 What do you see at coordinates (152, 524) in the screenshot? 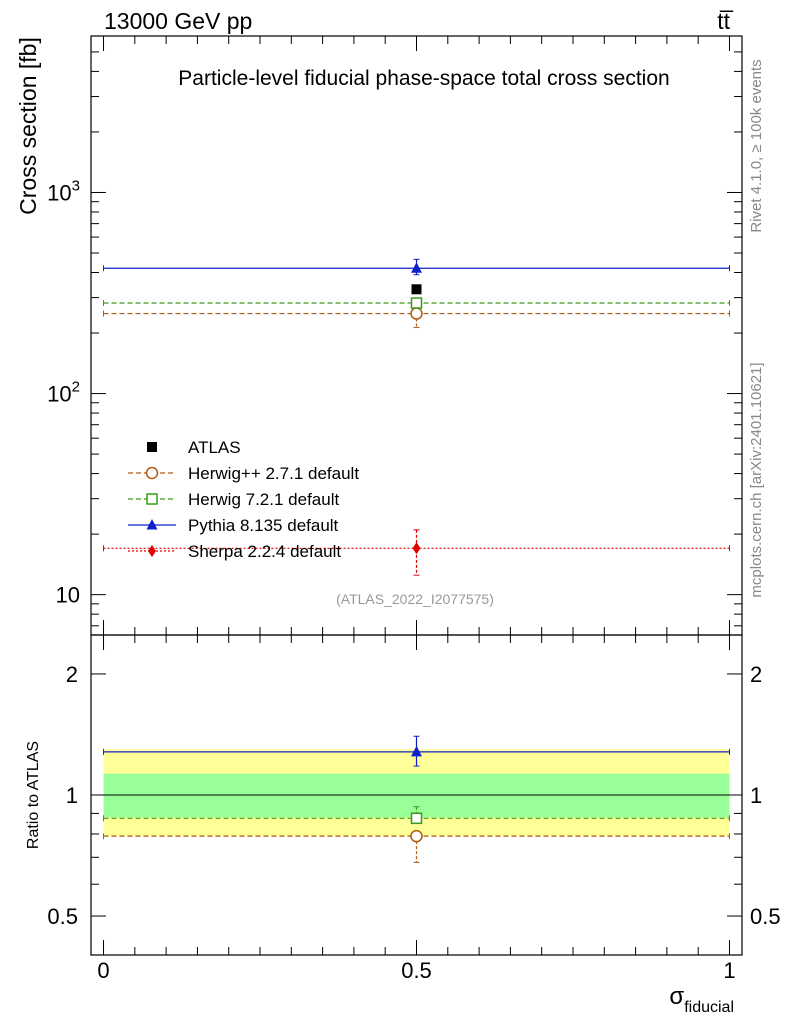
I see `legend-marker-pythia` at bounding box center [152, 524].